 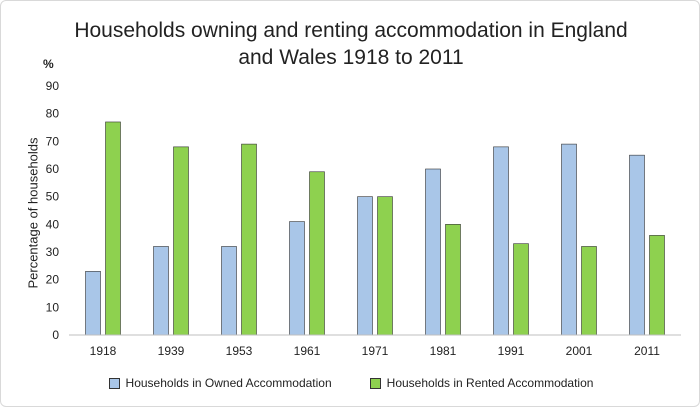 What do you see at coordinates (589, 291) in the screenshot?
I see `bar-rented-2001` at bounding box center [589, 291].